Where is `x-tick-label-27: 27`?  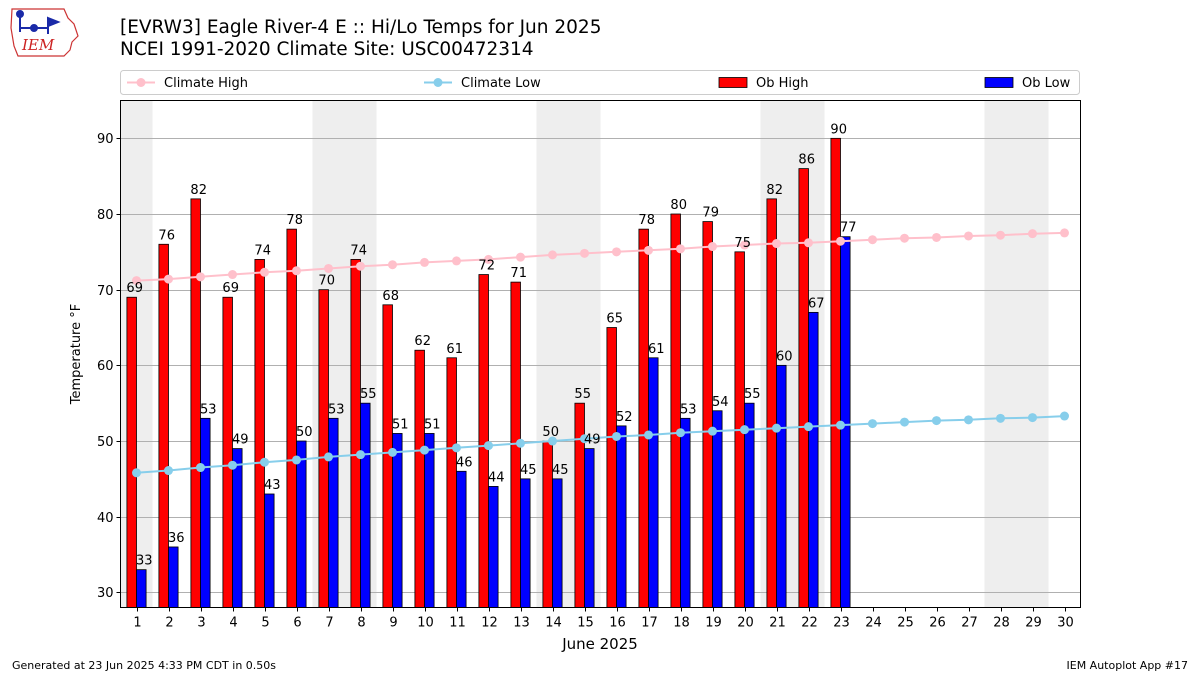
x-tick-label-27: 27 is located at coordinates (969, 623).